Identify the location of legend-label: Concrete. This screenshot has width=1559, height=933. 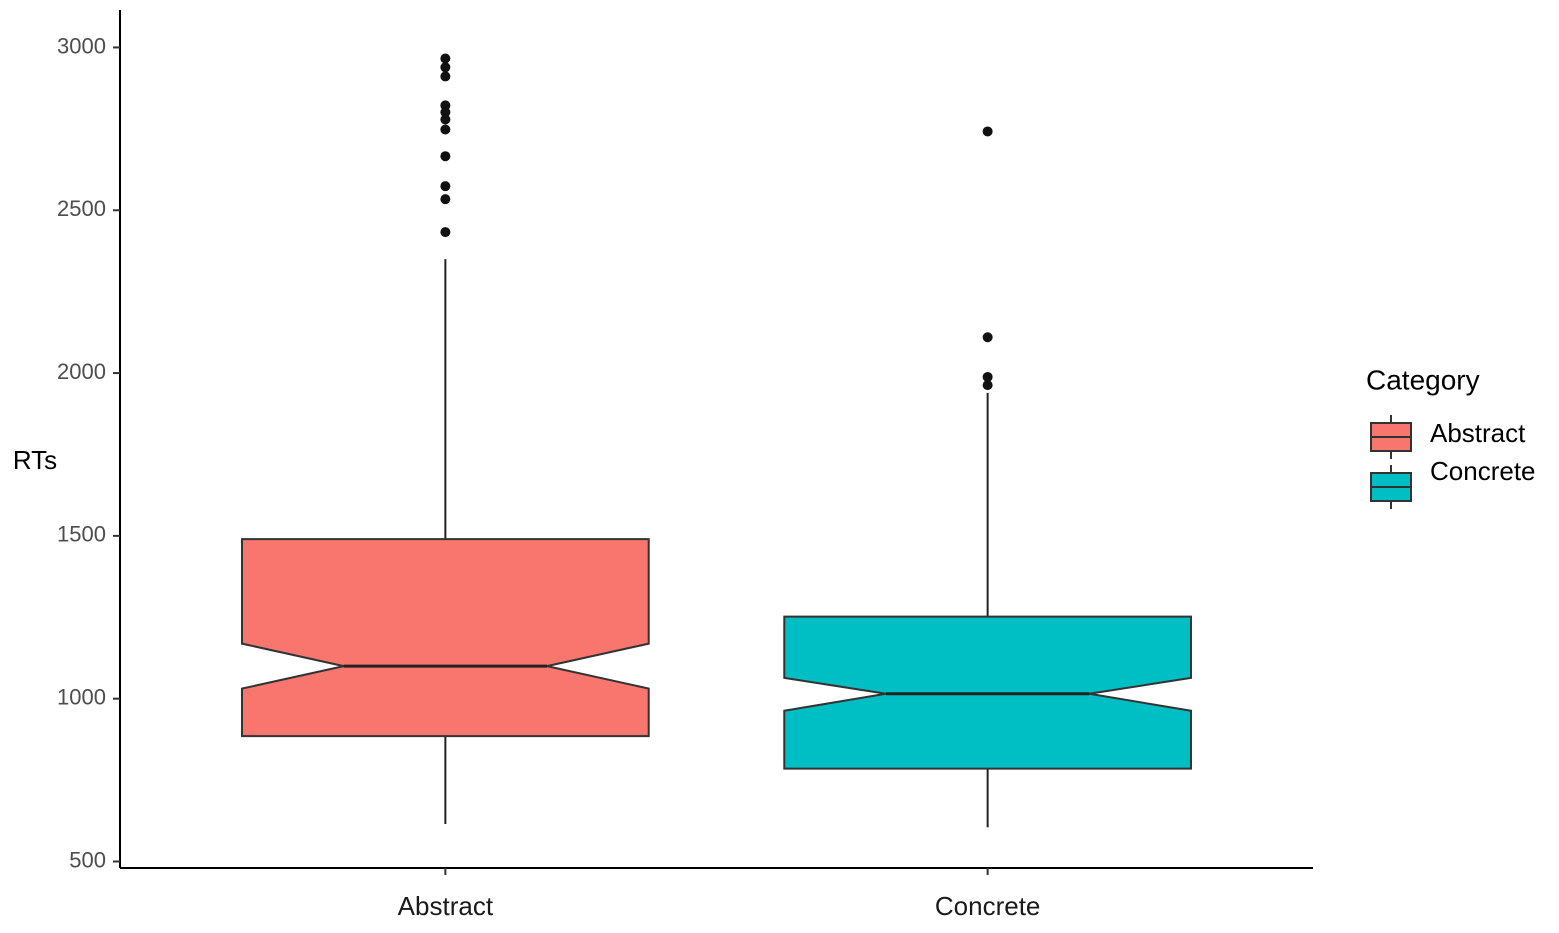
(1483, 471).